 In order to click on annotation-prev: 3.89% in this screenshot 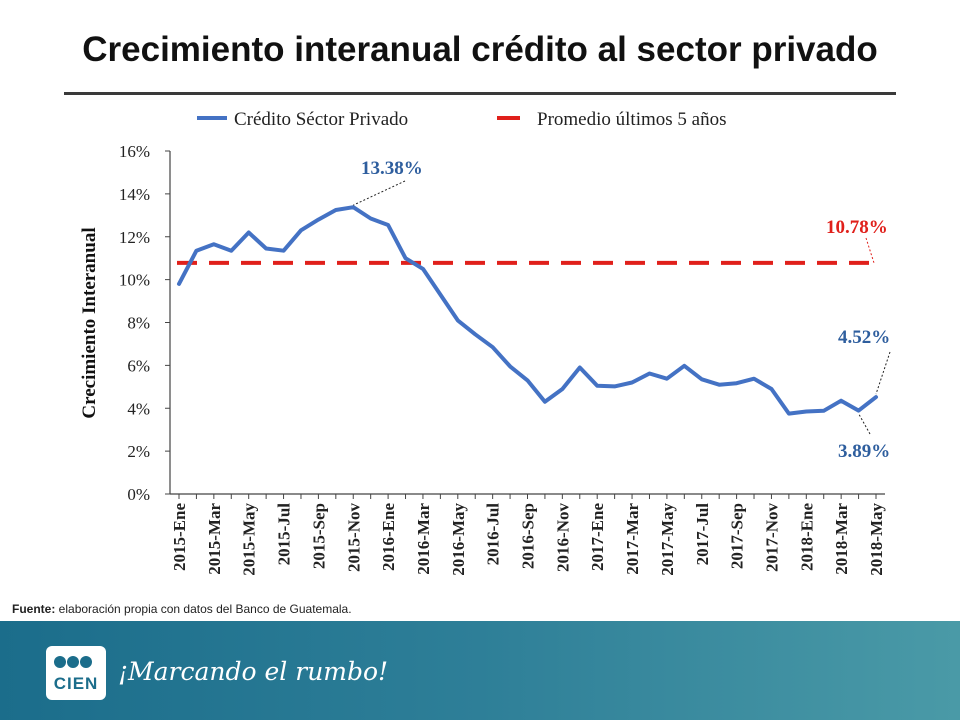, I will do `click(864, 451)`.